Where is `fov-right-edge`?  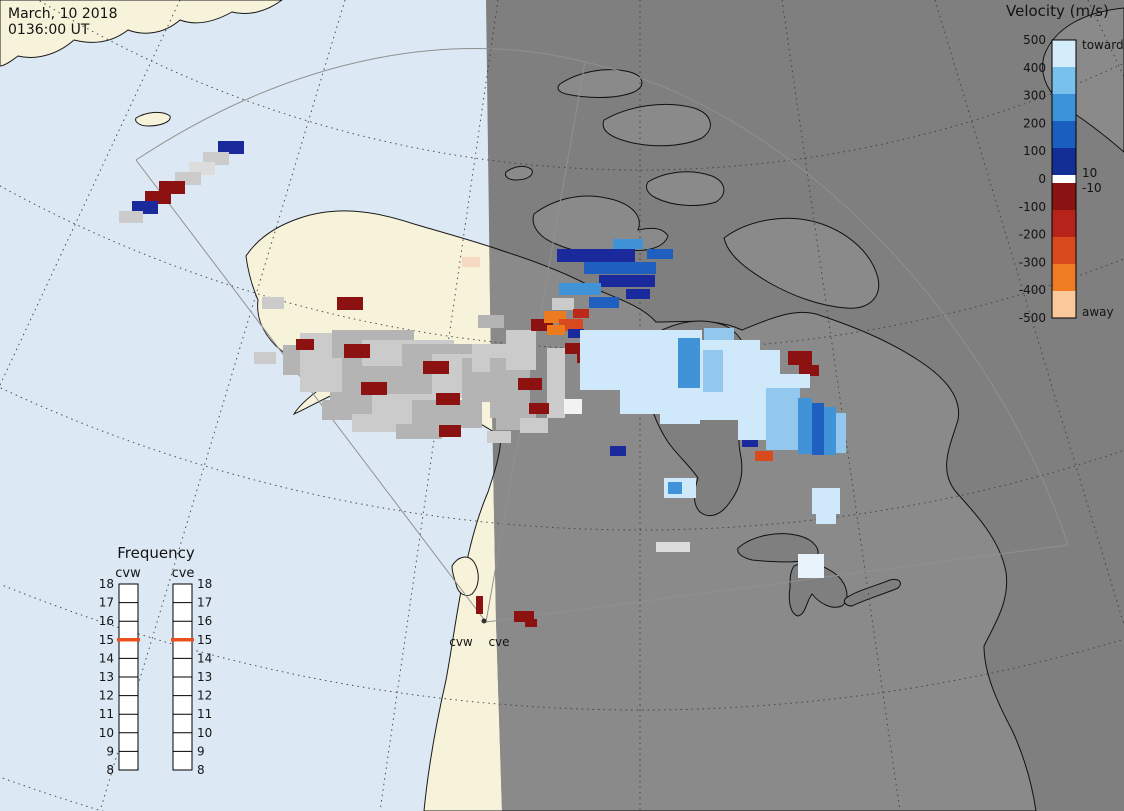
fov-right-edge is located at coordinates (777, 583).